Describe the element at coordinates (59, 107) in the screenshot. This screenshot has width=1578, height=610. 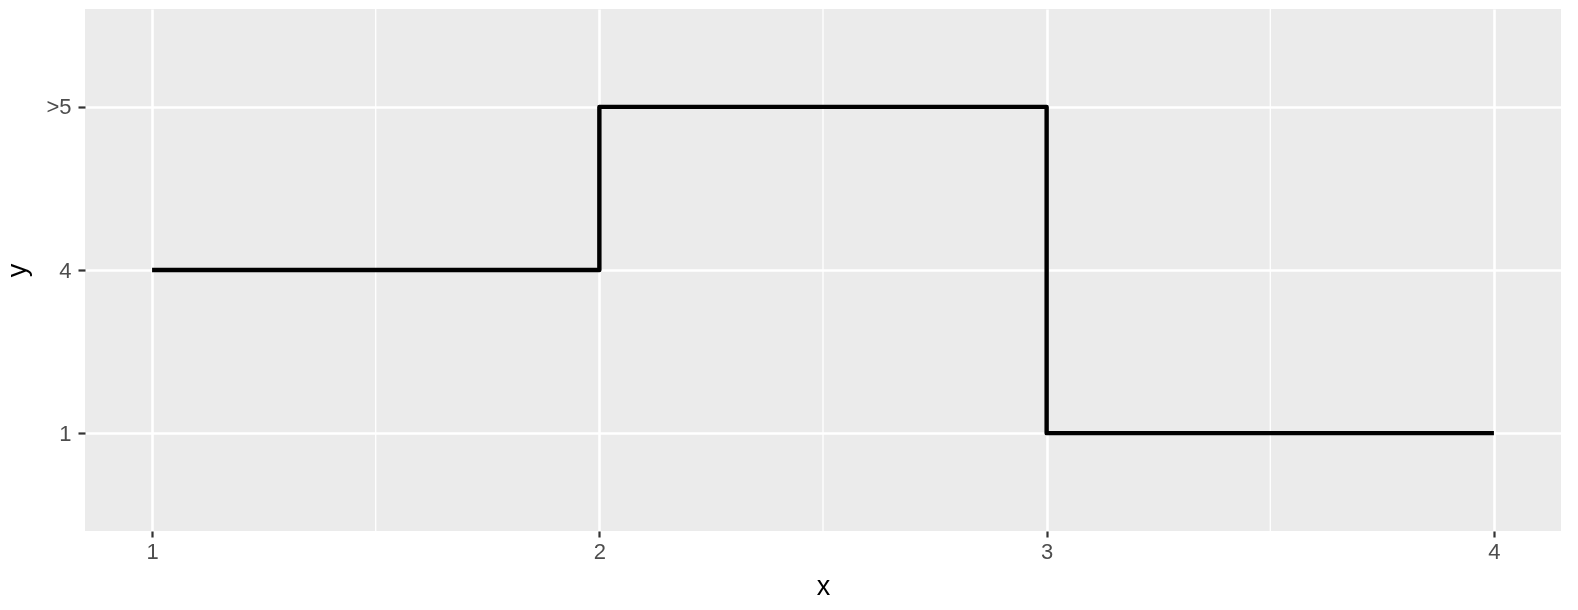
I see `category-label: >5` at that location.